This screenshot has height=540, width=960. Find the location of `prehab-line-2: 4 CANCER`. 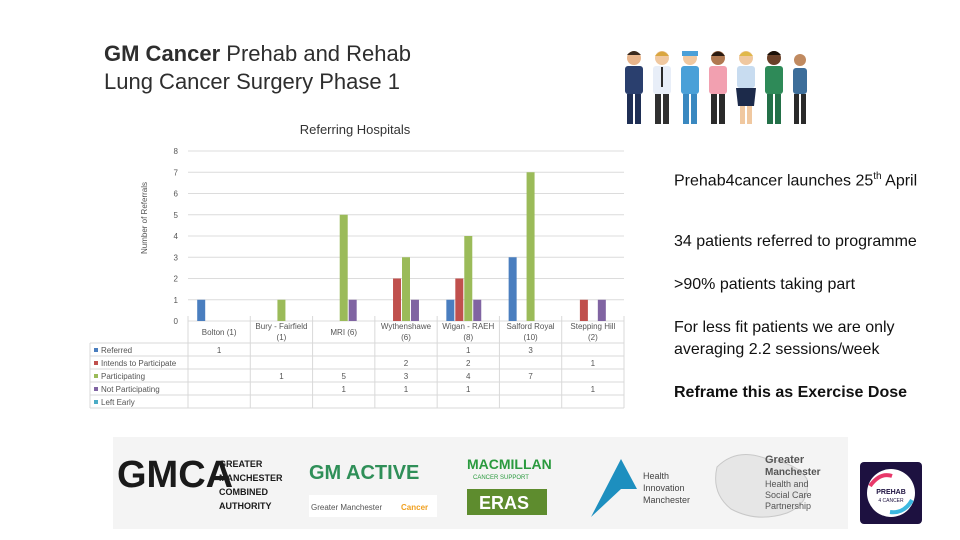

prehab-line-2: 4 CANCER is located at coordinates (891, 501).